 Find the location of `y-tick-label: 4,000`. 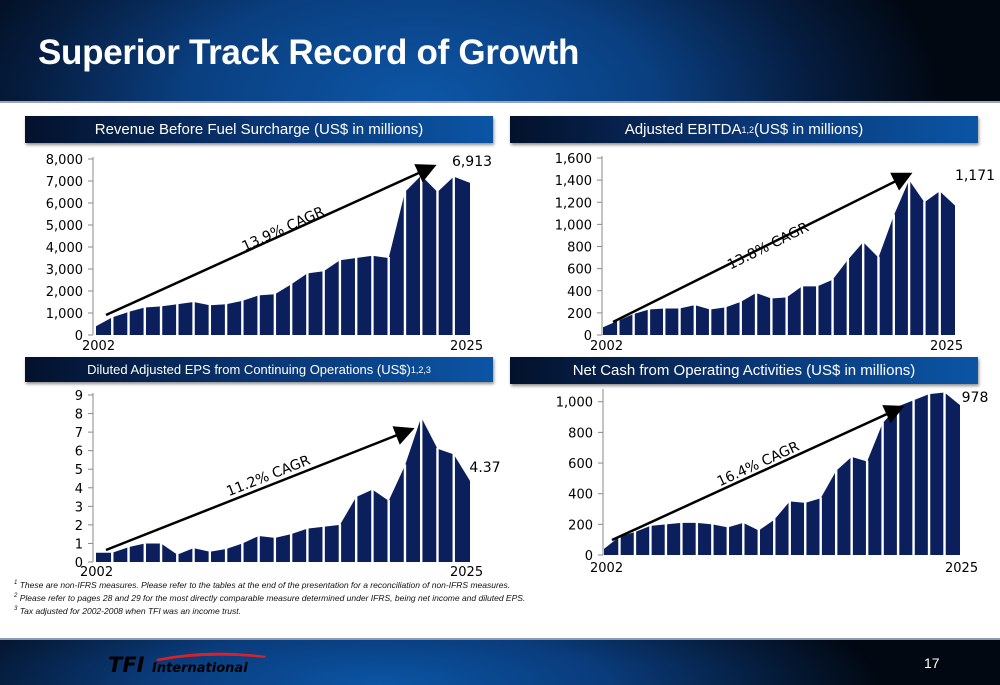

y-tick-label: 4,000 is located at coordinates (64, 248).